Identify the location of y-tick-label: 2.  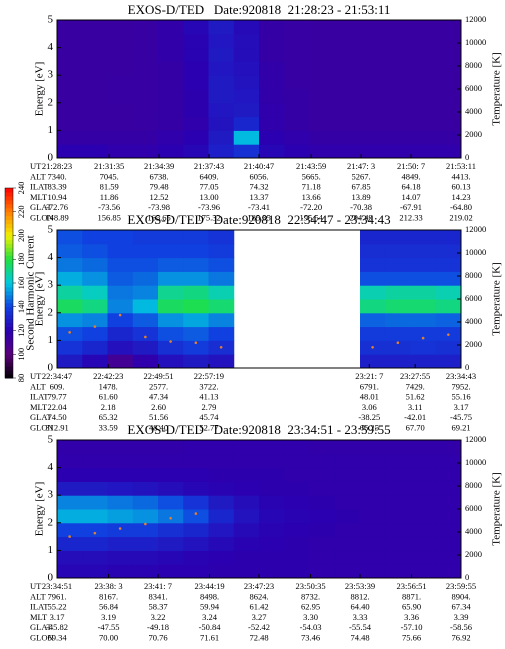
(51, 102).